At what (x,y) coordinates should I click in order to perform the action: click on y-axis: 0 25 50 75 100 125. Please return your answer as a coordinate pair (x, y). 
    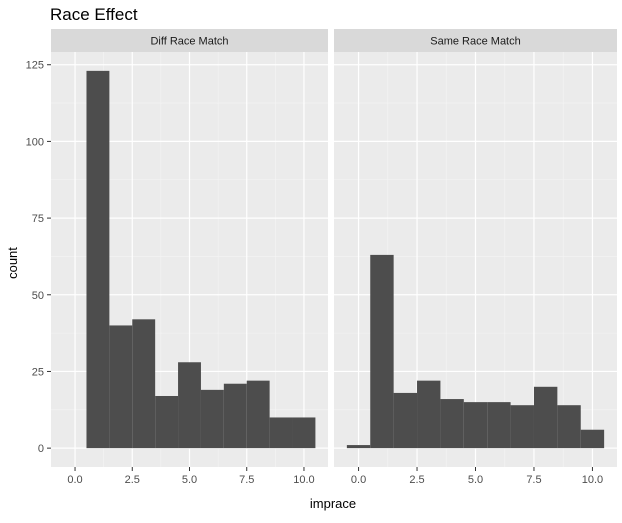
    Looking at the image, I should click on (38, 257).